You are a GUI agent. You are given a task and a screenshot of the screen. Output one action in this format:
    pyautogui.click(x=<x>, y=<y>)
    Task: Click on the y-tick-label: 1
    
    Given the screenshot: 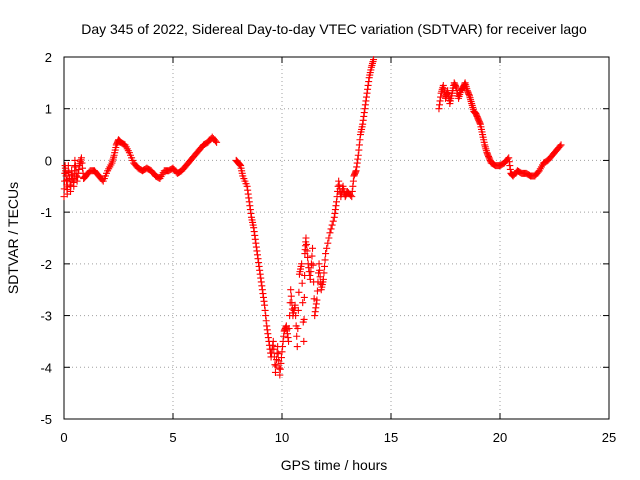 What is the action you would take?
    pyautogui.click(x=48, y=109)
    